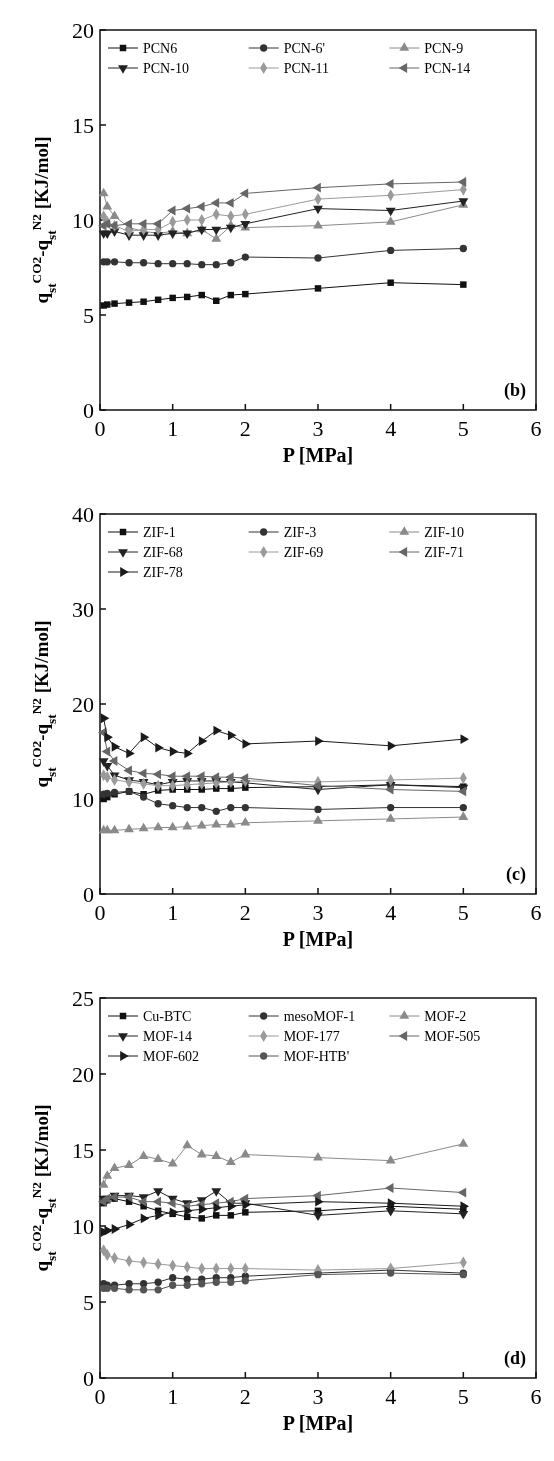 This screenshot has width=554, height=1461. What do you see at coordinates (173, 428) in the screenshot?
I see `x-tick-label: 1` at bounding box center [173, 428].